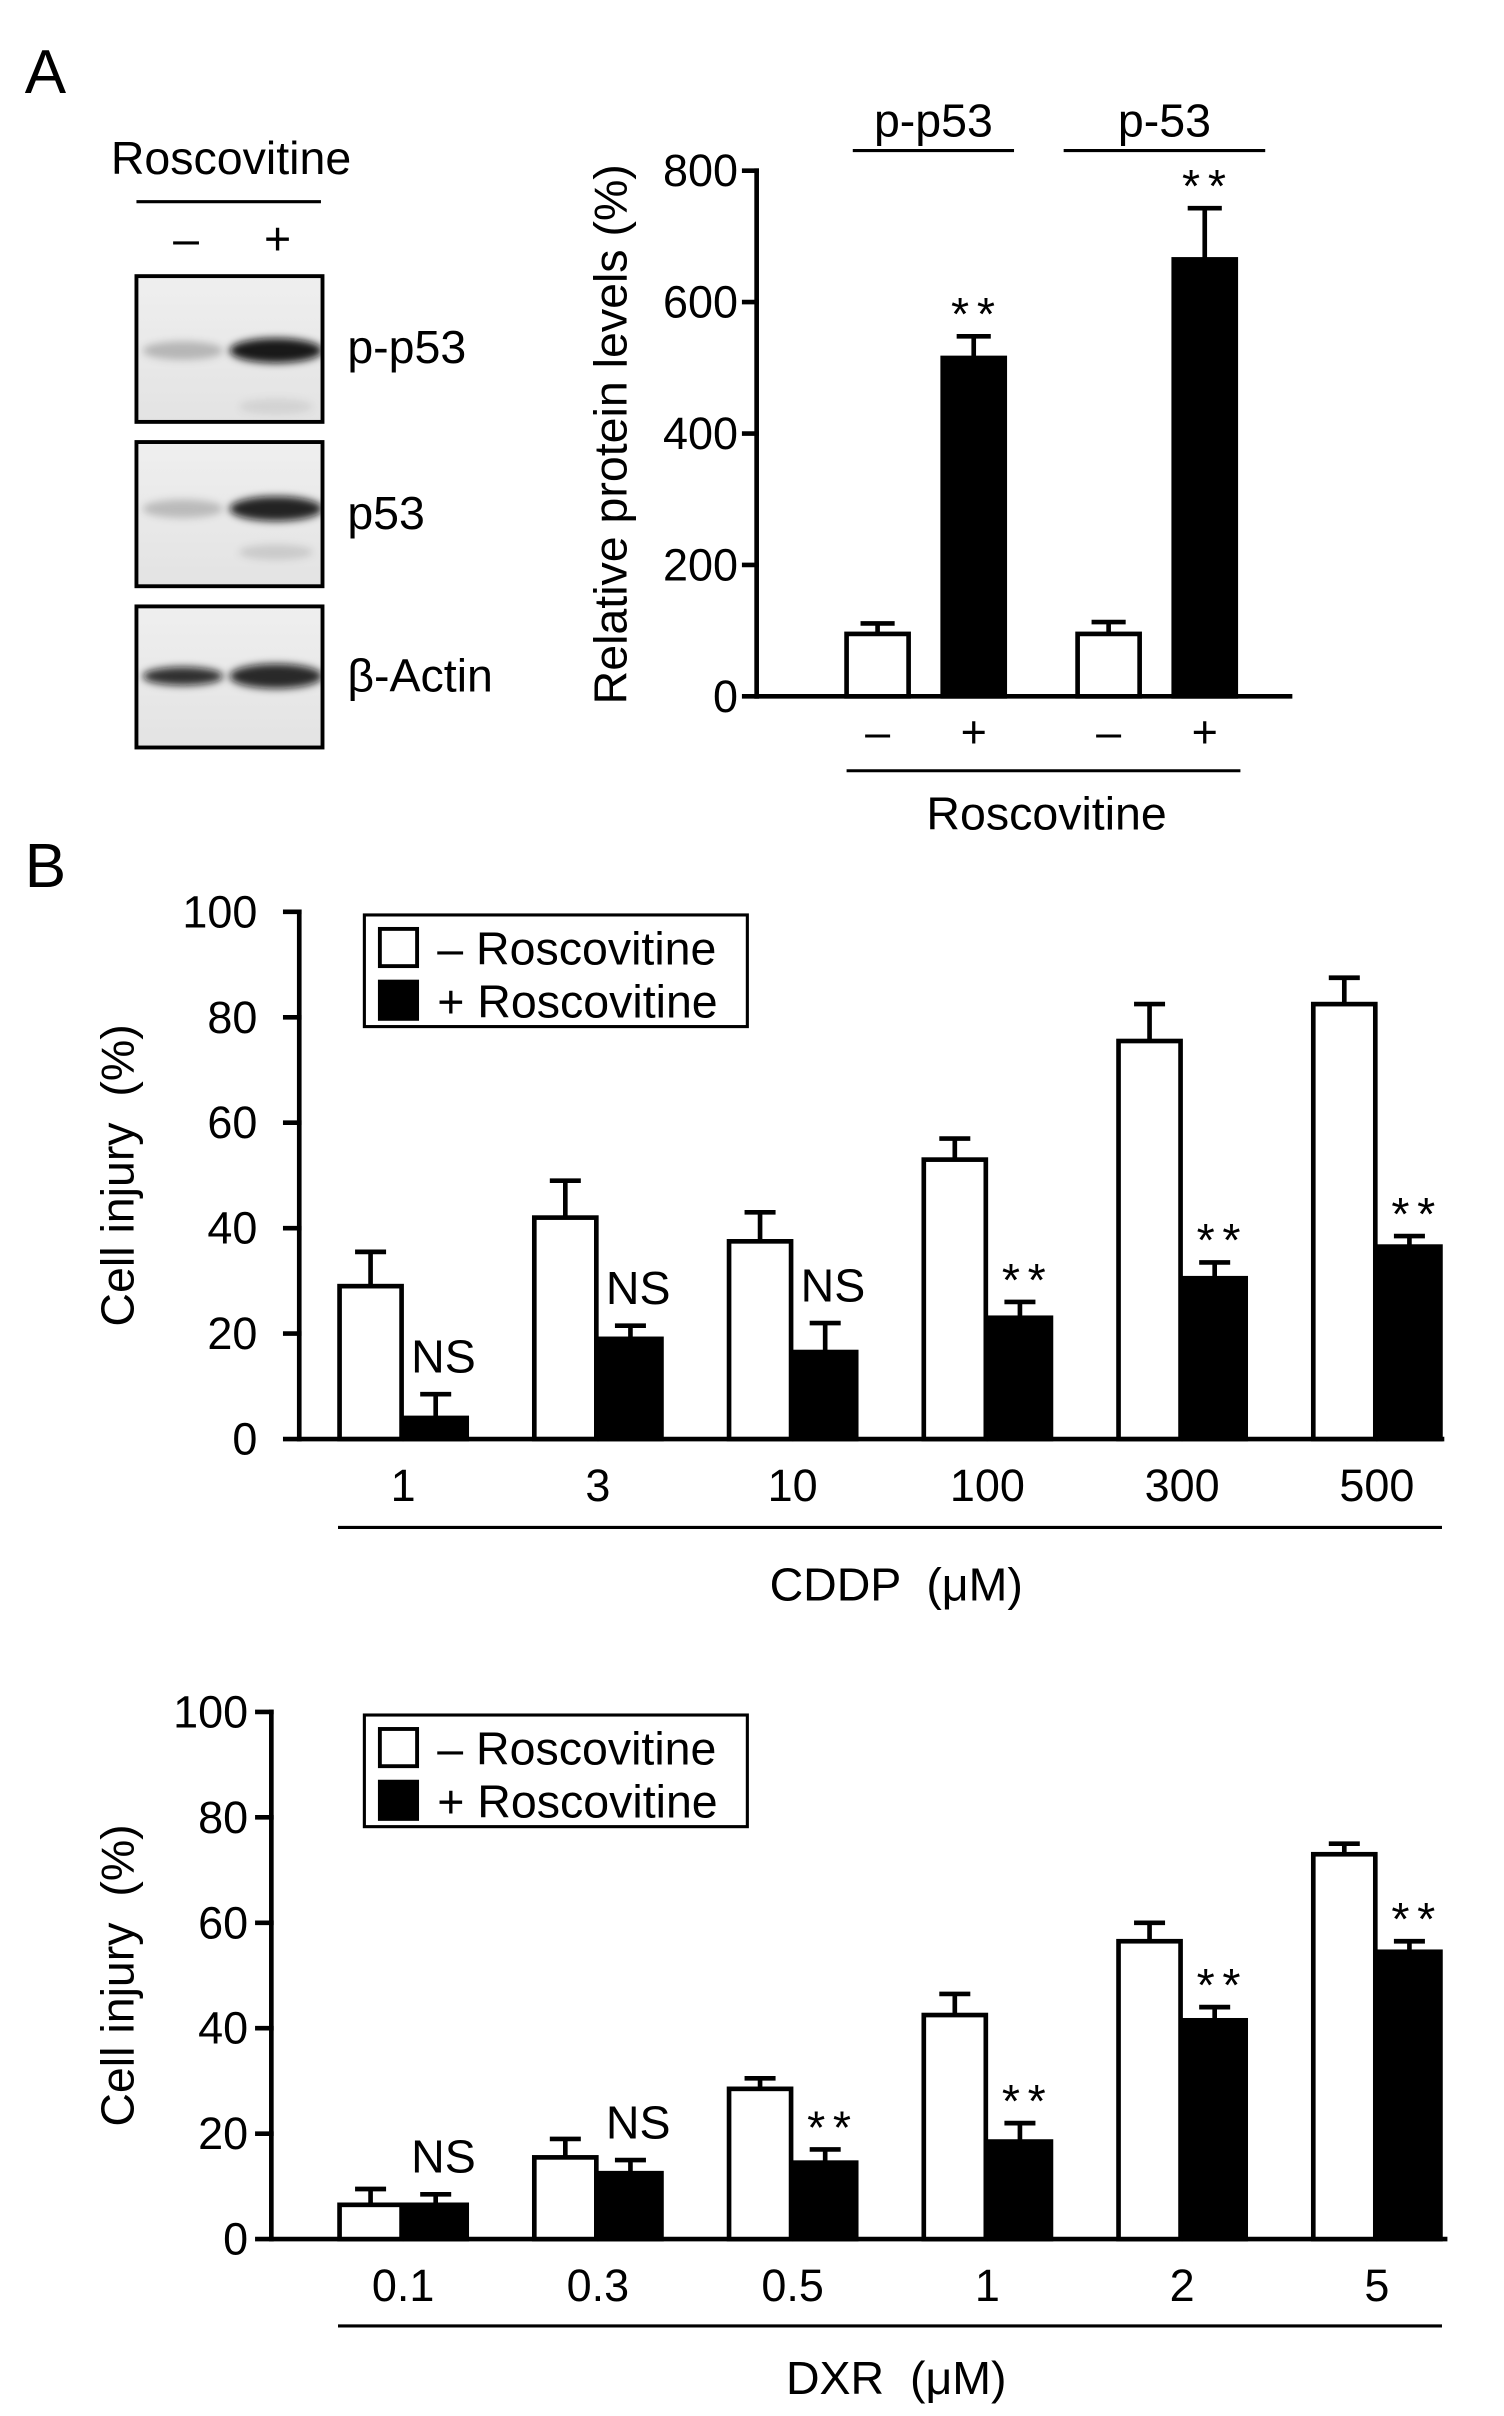  I want to click on blot-row: p53, so click(279, 514).